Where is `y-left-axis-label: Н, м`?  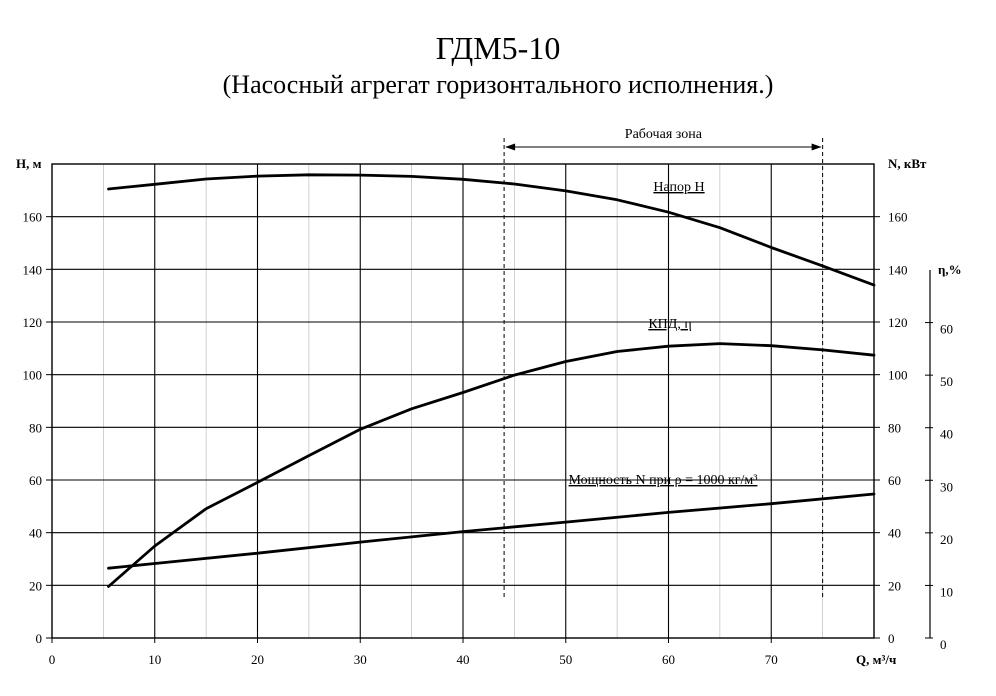 y-left-axis-label: Н, м is located at coordinates (29, 163).